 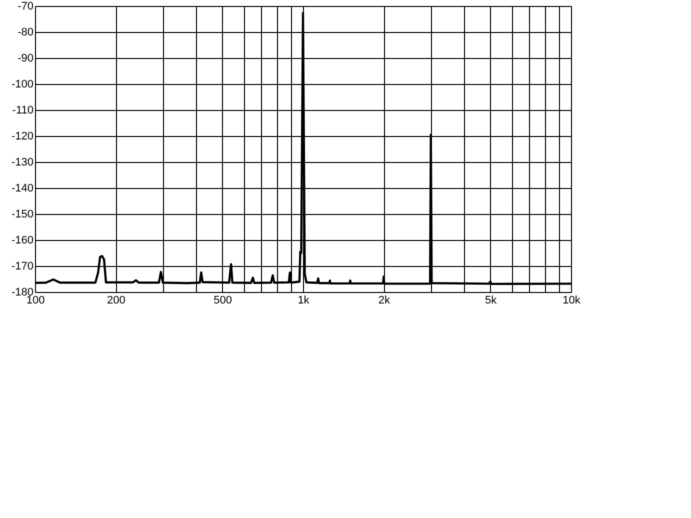 What do you see at coordinates (223, 300) in the screenshot?
I see `x-tick-label: 500` at bounding box center [223, 300].